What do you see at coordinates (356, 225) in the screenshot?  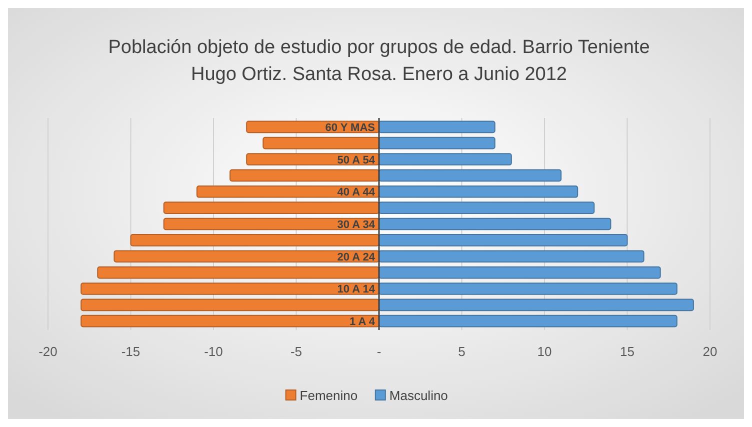 I see `y-tick-label: 30 A 34` at bounding box center [356, 225].